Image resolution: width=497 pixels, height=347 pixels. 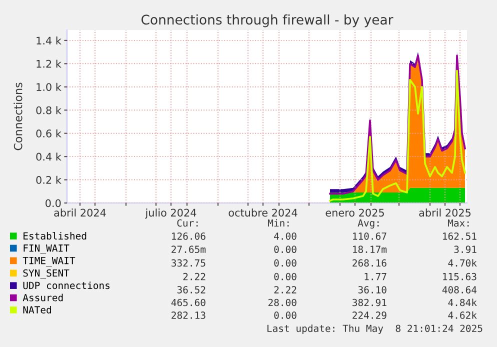 What do you see at coordinates (355, 212) in the screenshot?
I see `x-tick-label: enero 2025` at bounding box center [355, 212].